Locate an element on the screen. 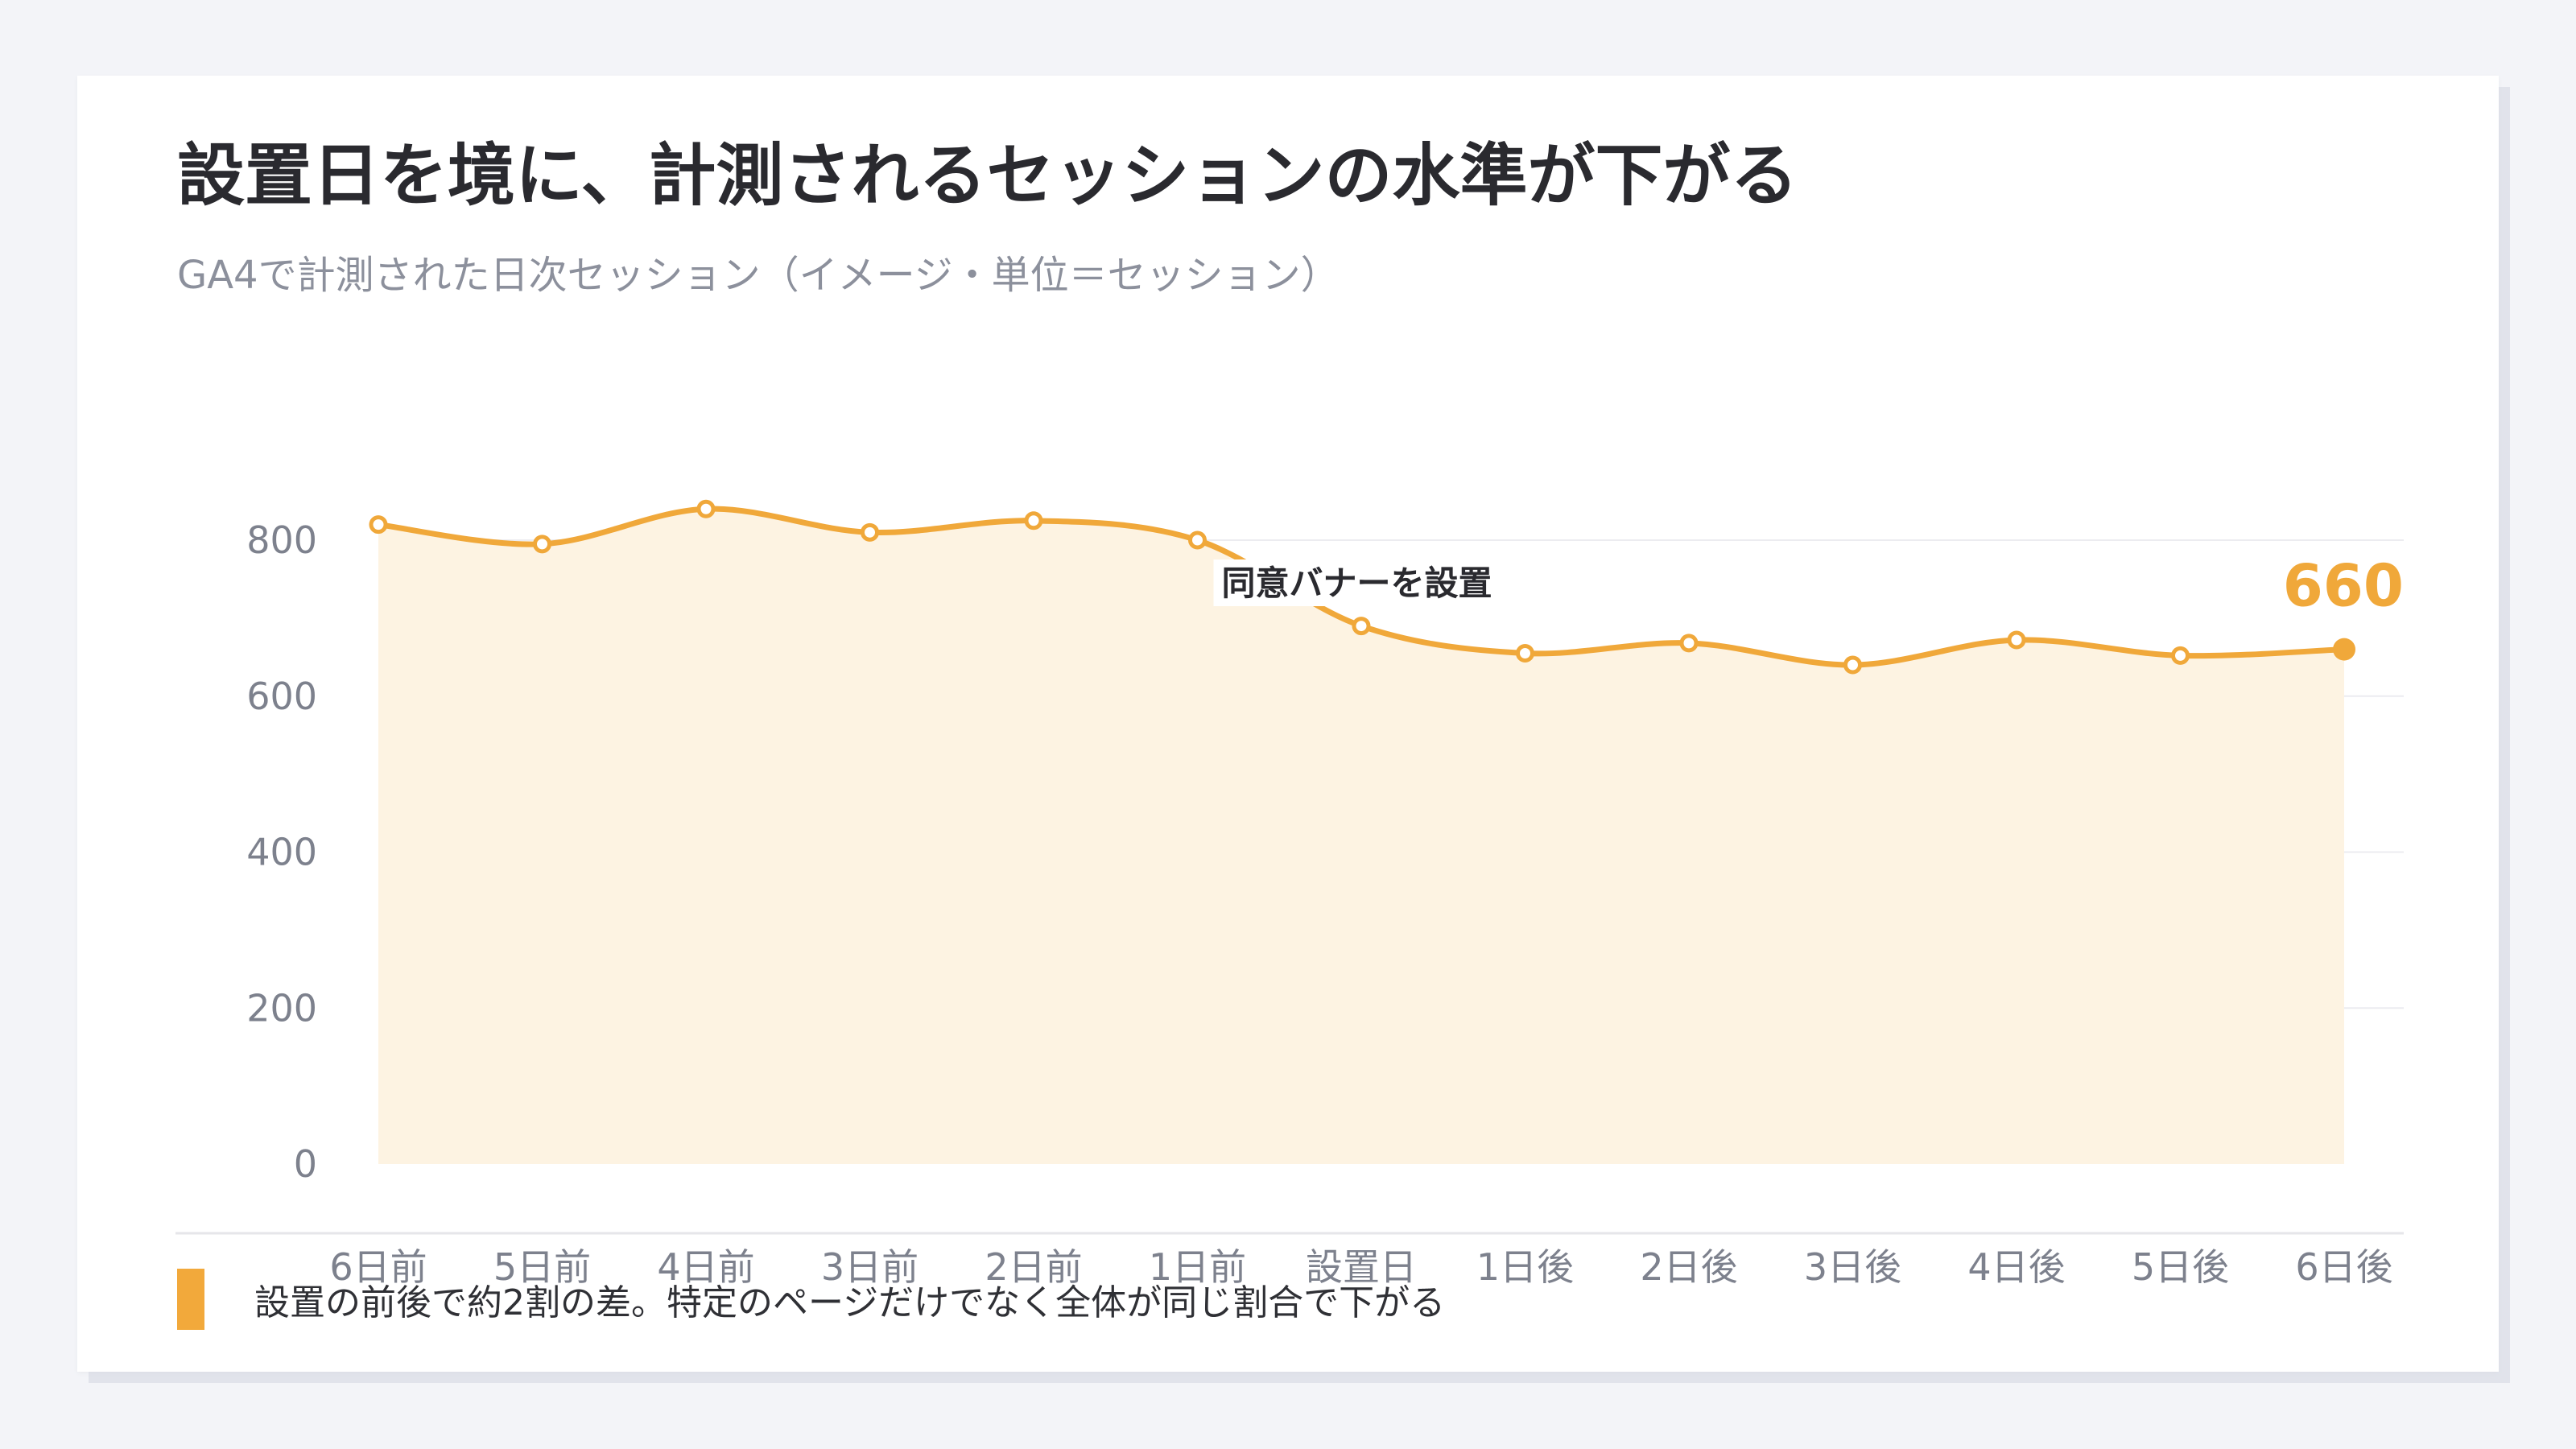 This screenshot has height=1449, width=2576. page-title: 設置日を境に、計測されるセッションの水準が下がる is located at coordinates (987, 175).